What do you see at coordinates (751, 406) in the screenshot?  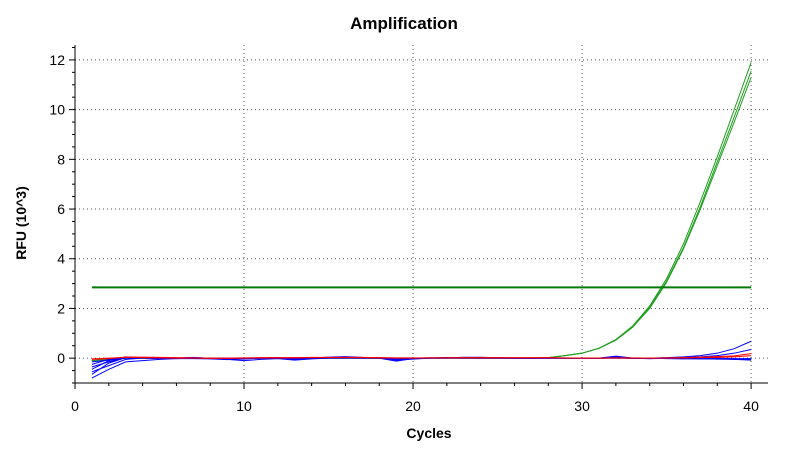 I see `x-tick-label: 40` at bounding box center [751, 406].